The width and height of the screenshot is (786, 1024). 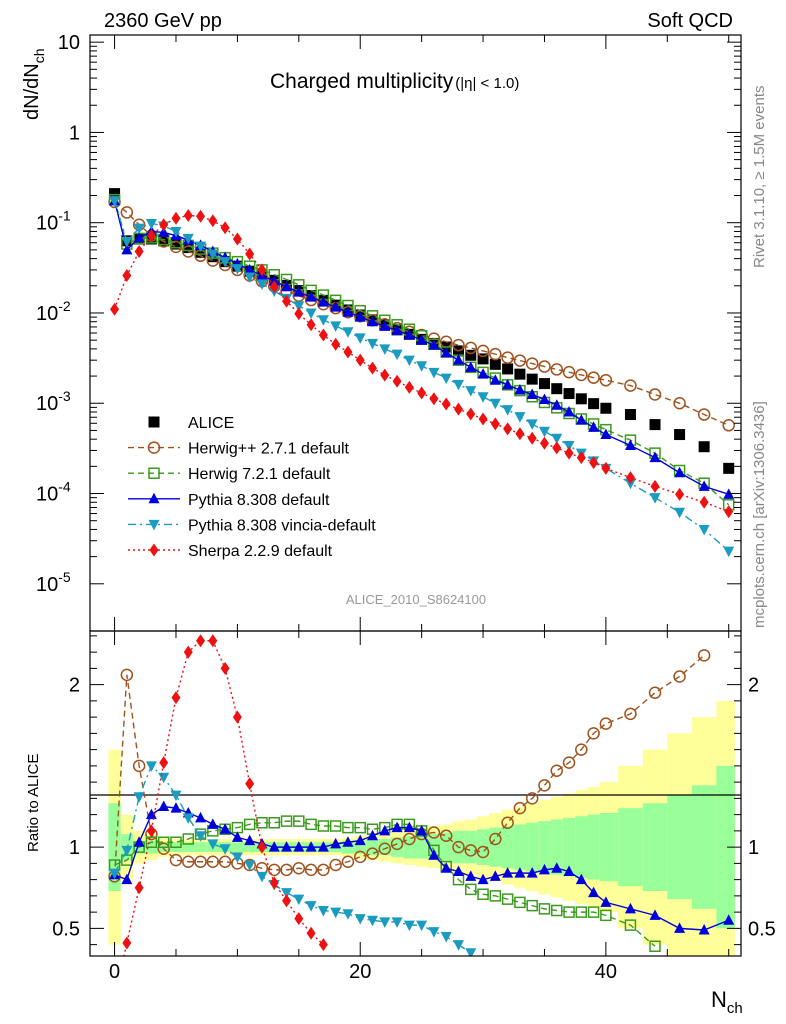 I want to click on main-y-tick-label: 10, so click(x=69, y=43).